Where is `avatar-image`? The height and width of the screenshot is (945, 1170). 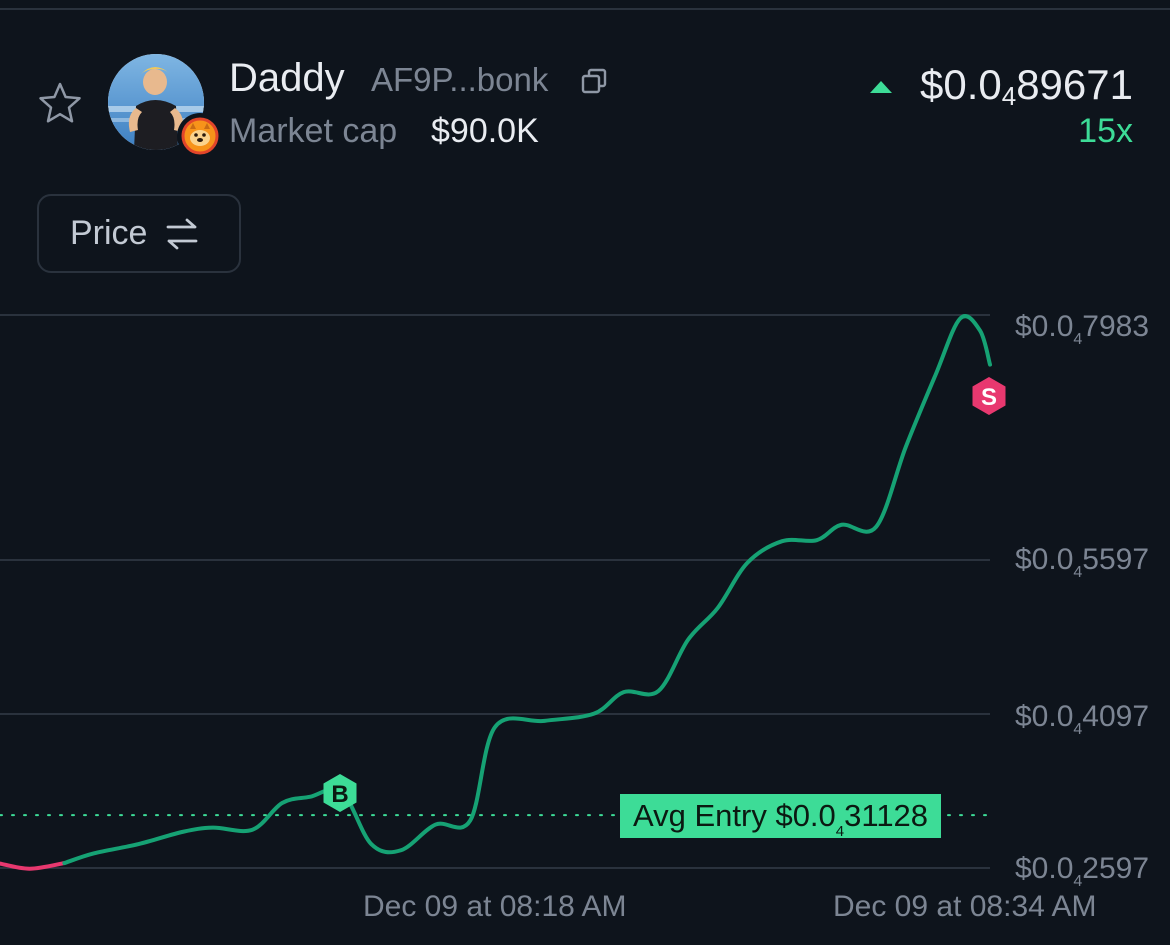
avatar-image is located at coordinates (156, 102).